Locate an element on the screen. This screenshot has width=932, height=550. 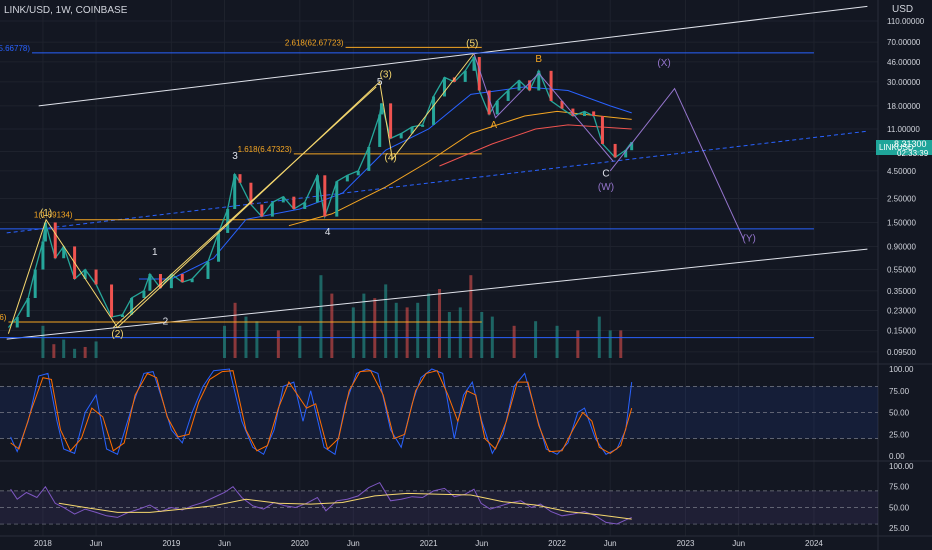
wave-label: (2) is located at coordinates (117, 334).